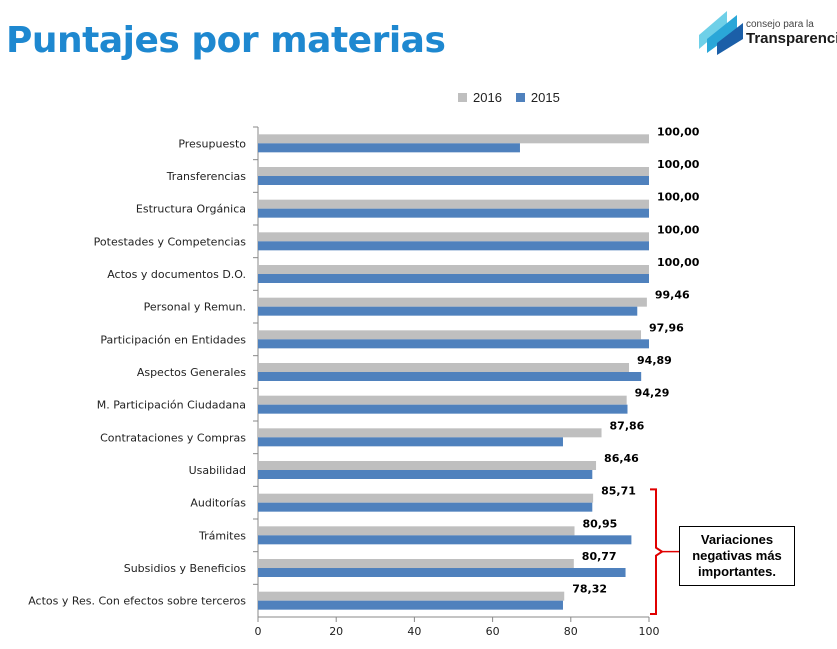 The image size is (837, 649). Describe the element at coordinates (206, 176) in the screenshot. I see `category-label: Transferencias` at that location.